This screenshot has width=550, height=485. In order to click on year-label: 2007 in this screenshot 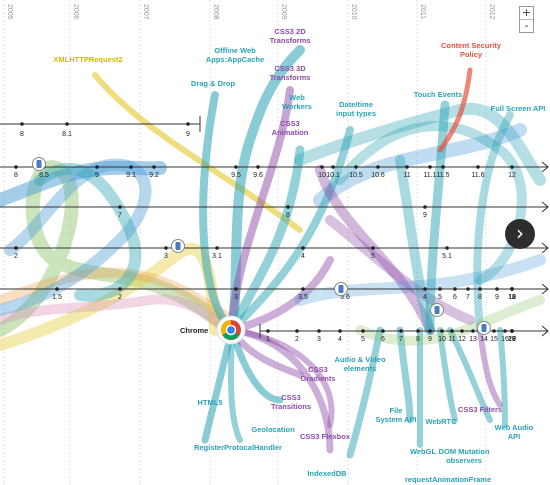, I will do `click(145, 12)`.